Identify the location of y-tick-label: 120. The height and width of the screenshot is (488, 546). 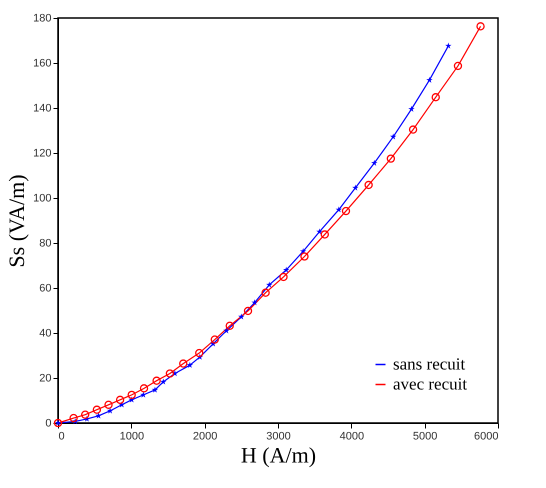
(42, 154).